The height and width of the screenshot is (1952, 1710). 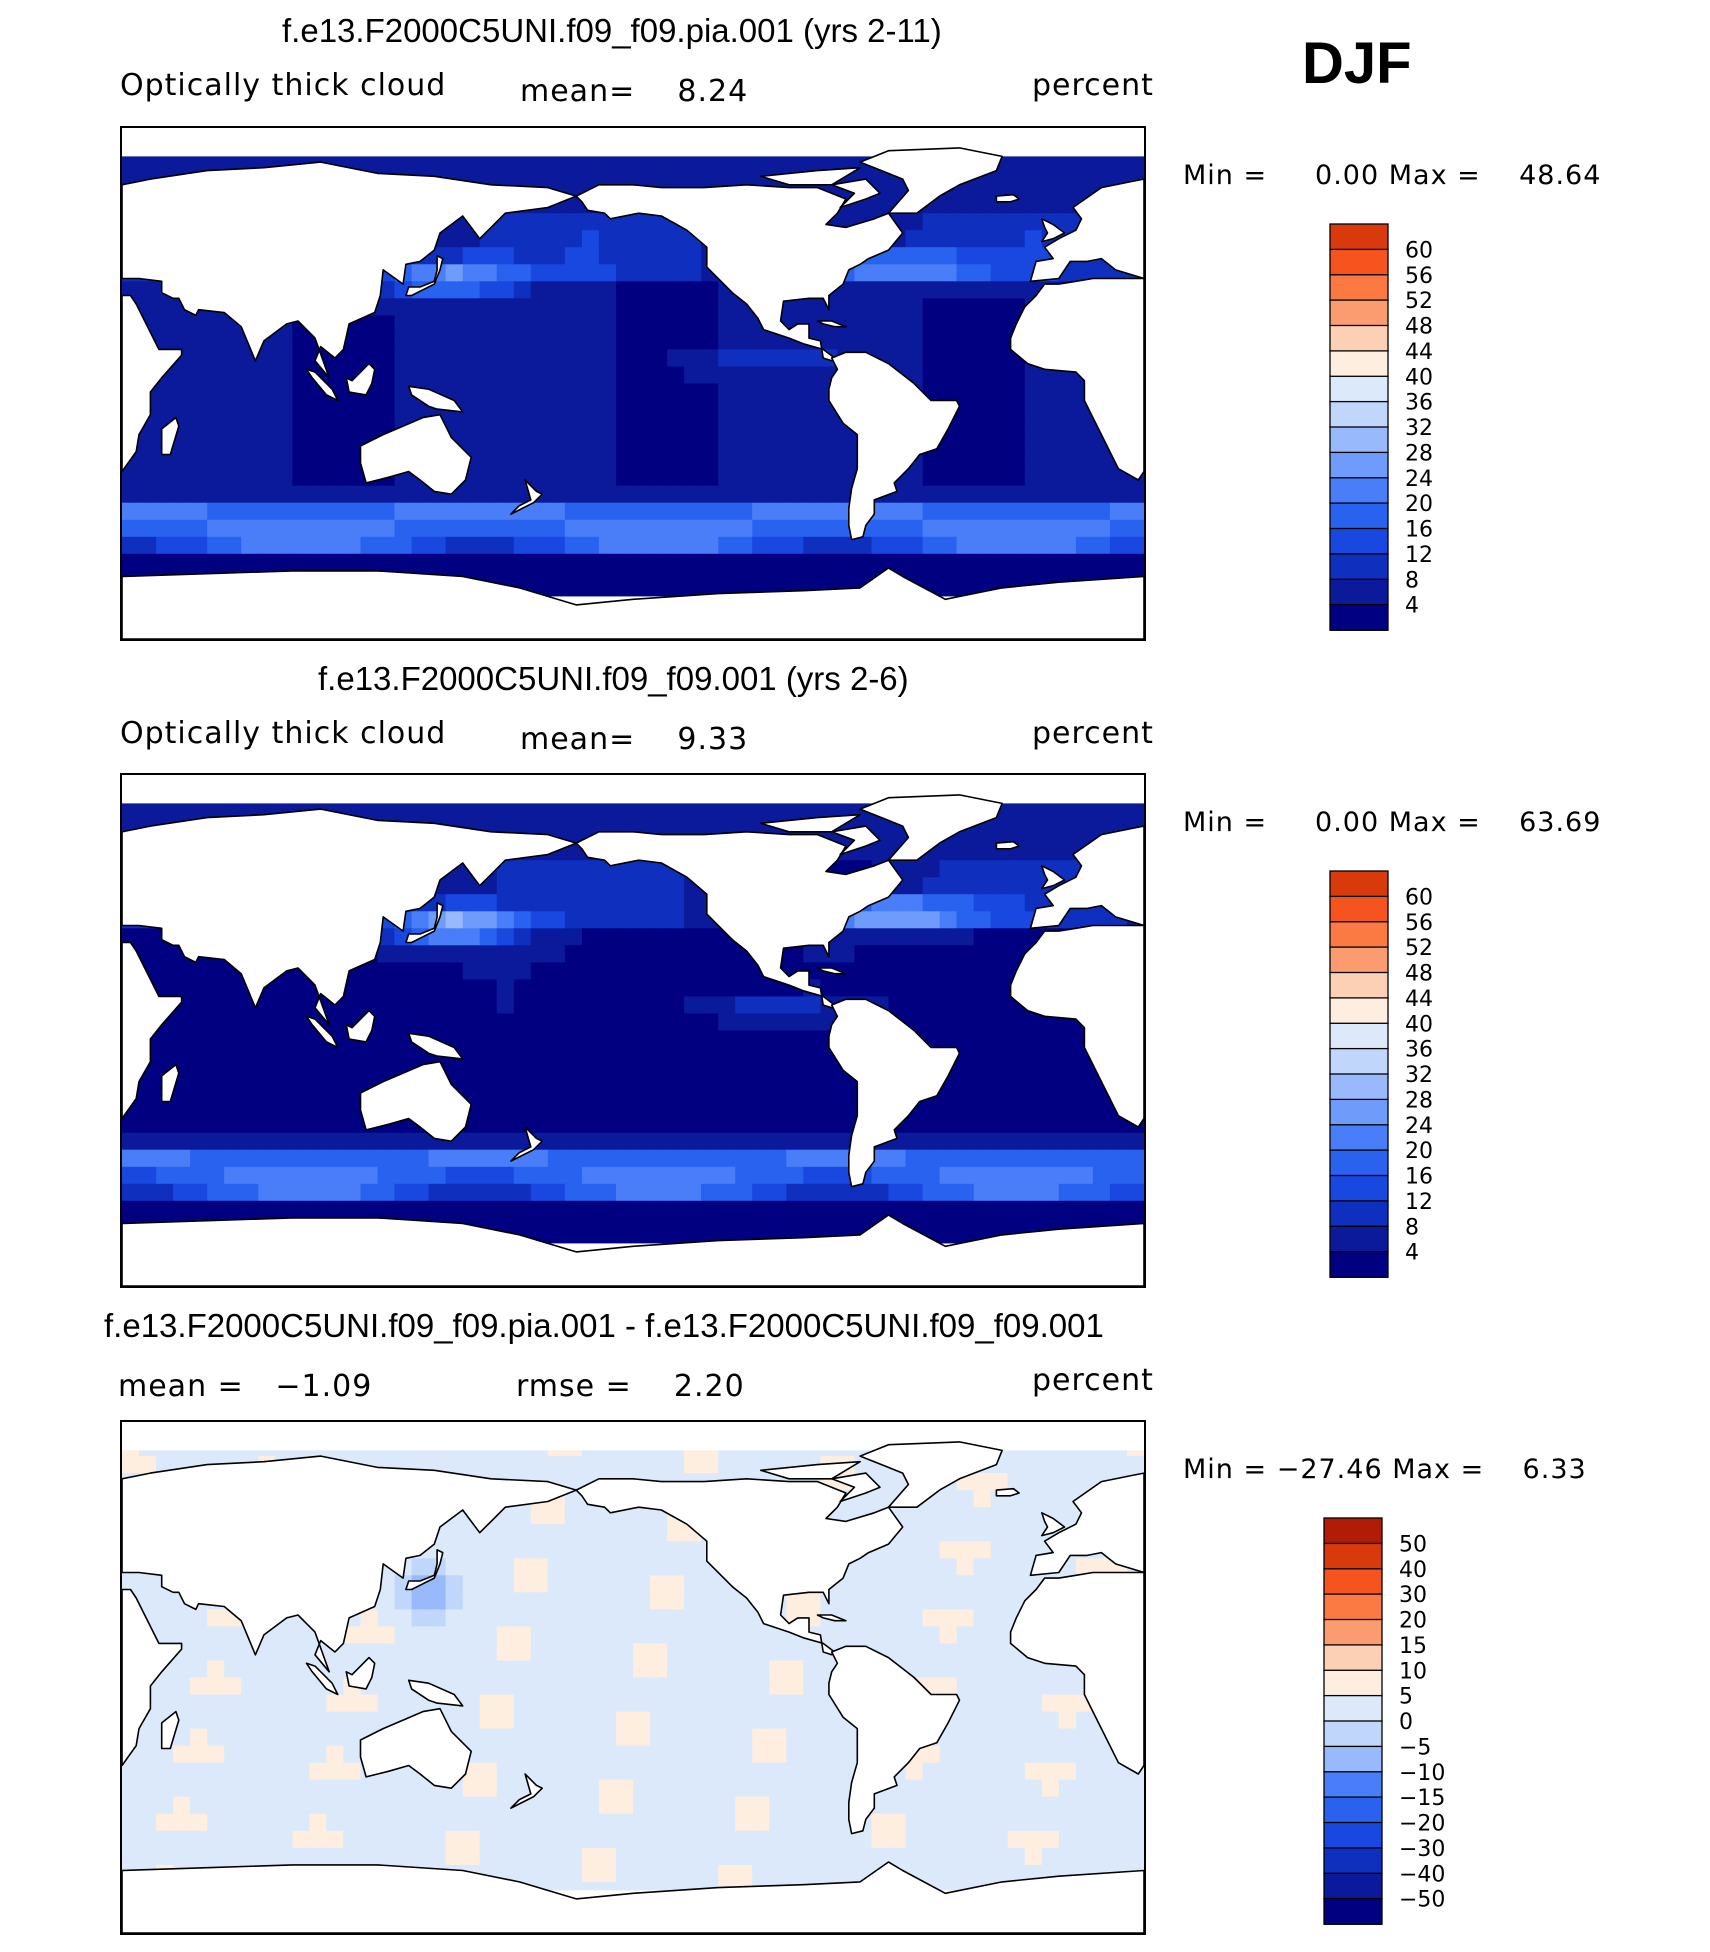 I want to click on panel-2-units: percent, so click(x=1093, y=733).